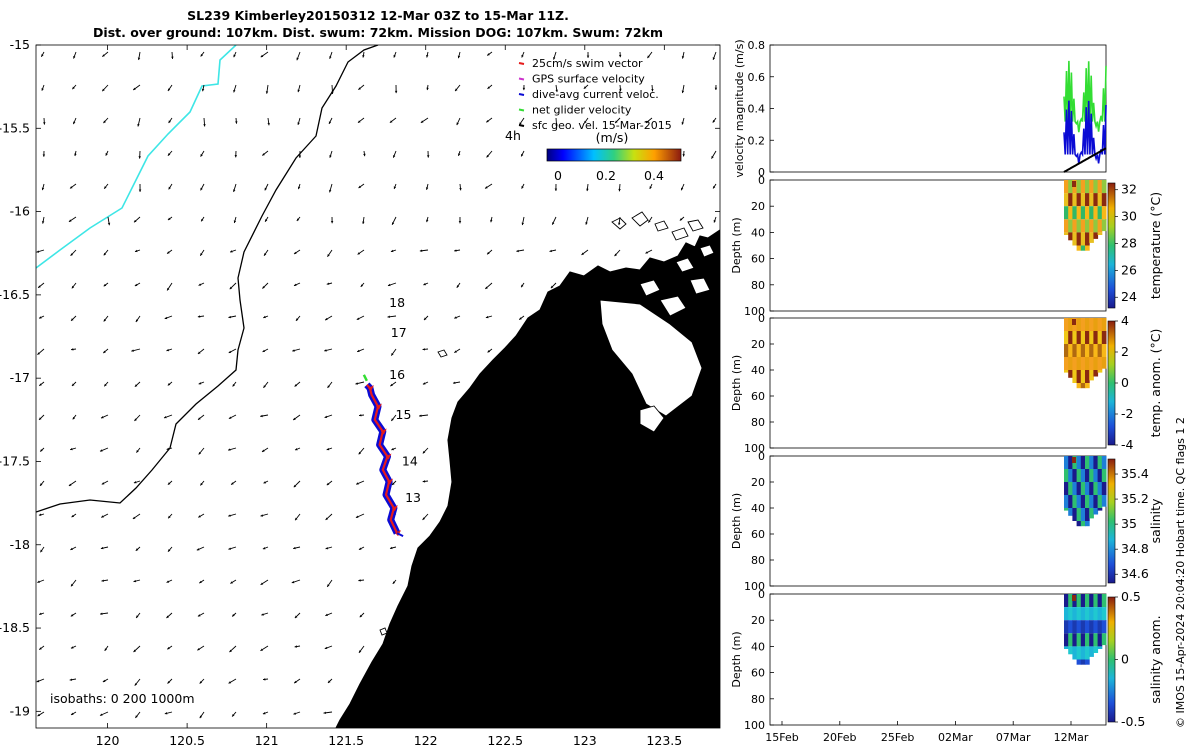 The image size is (1200, 750). What do you see at coordinates (1129, 216) in the screenshot?
I see `colorbar-tick-label: 30` at bounding box center [1129, 216].